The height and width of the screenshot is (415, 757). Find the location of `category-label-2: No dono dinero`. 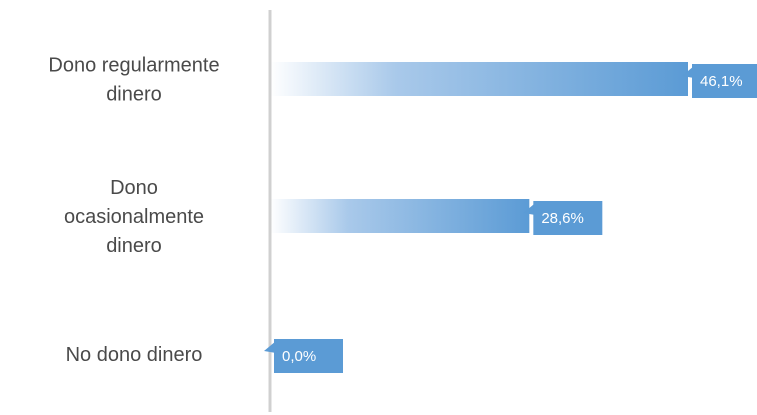

category-label-2: No dono dinero is located at coordinates (134, 355).